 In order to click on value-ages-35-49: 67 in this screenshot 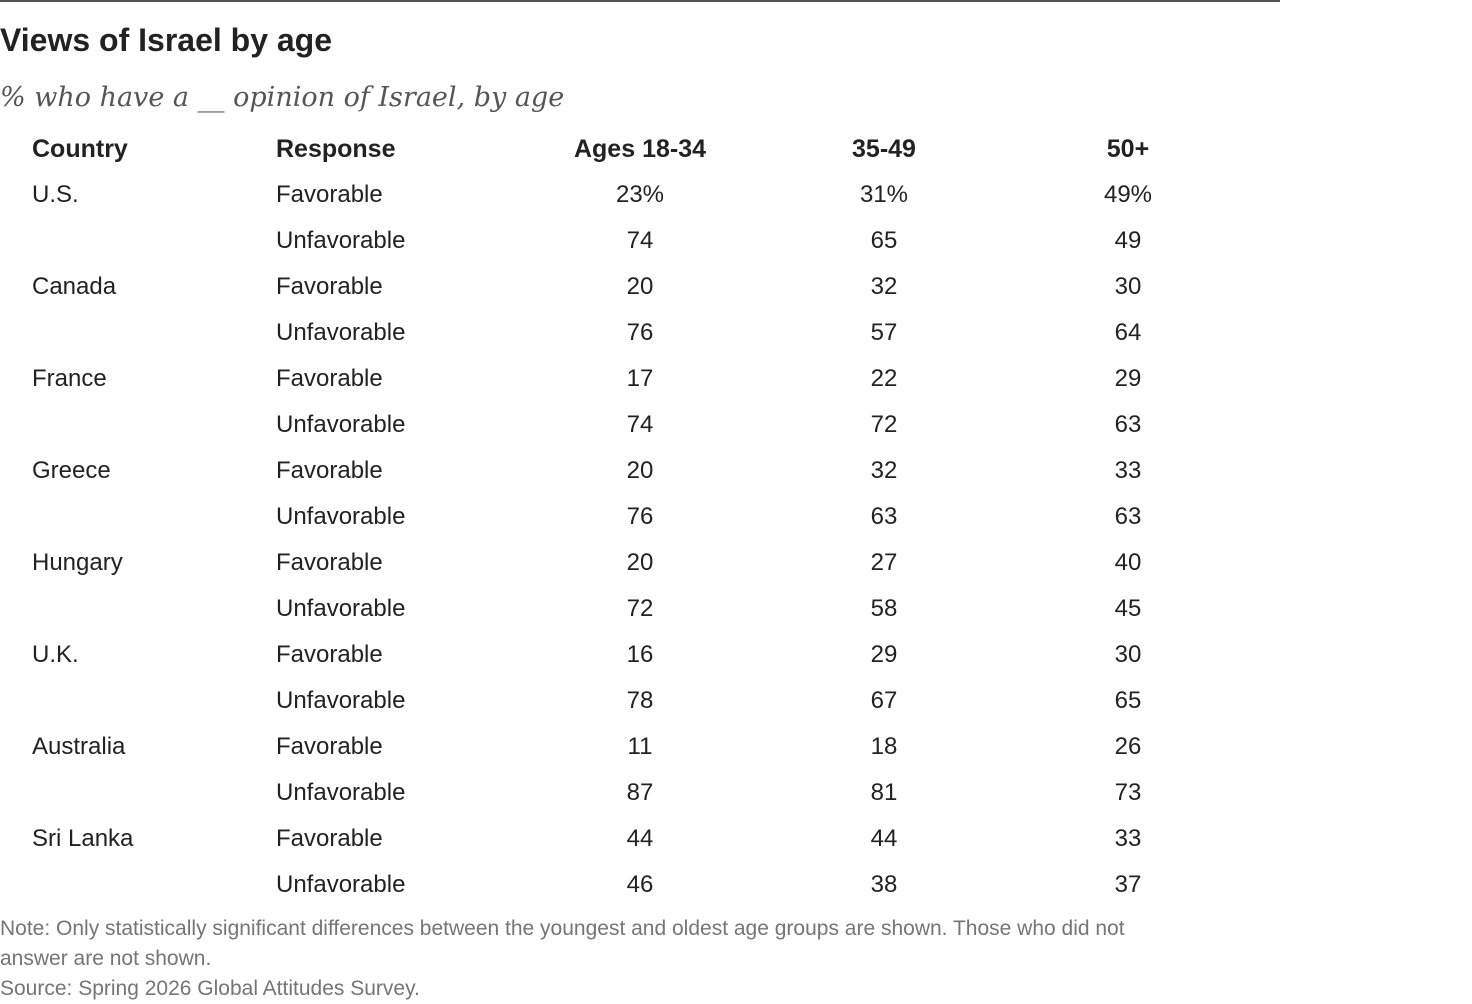, I will do `click(884, 700)`.